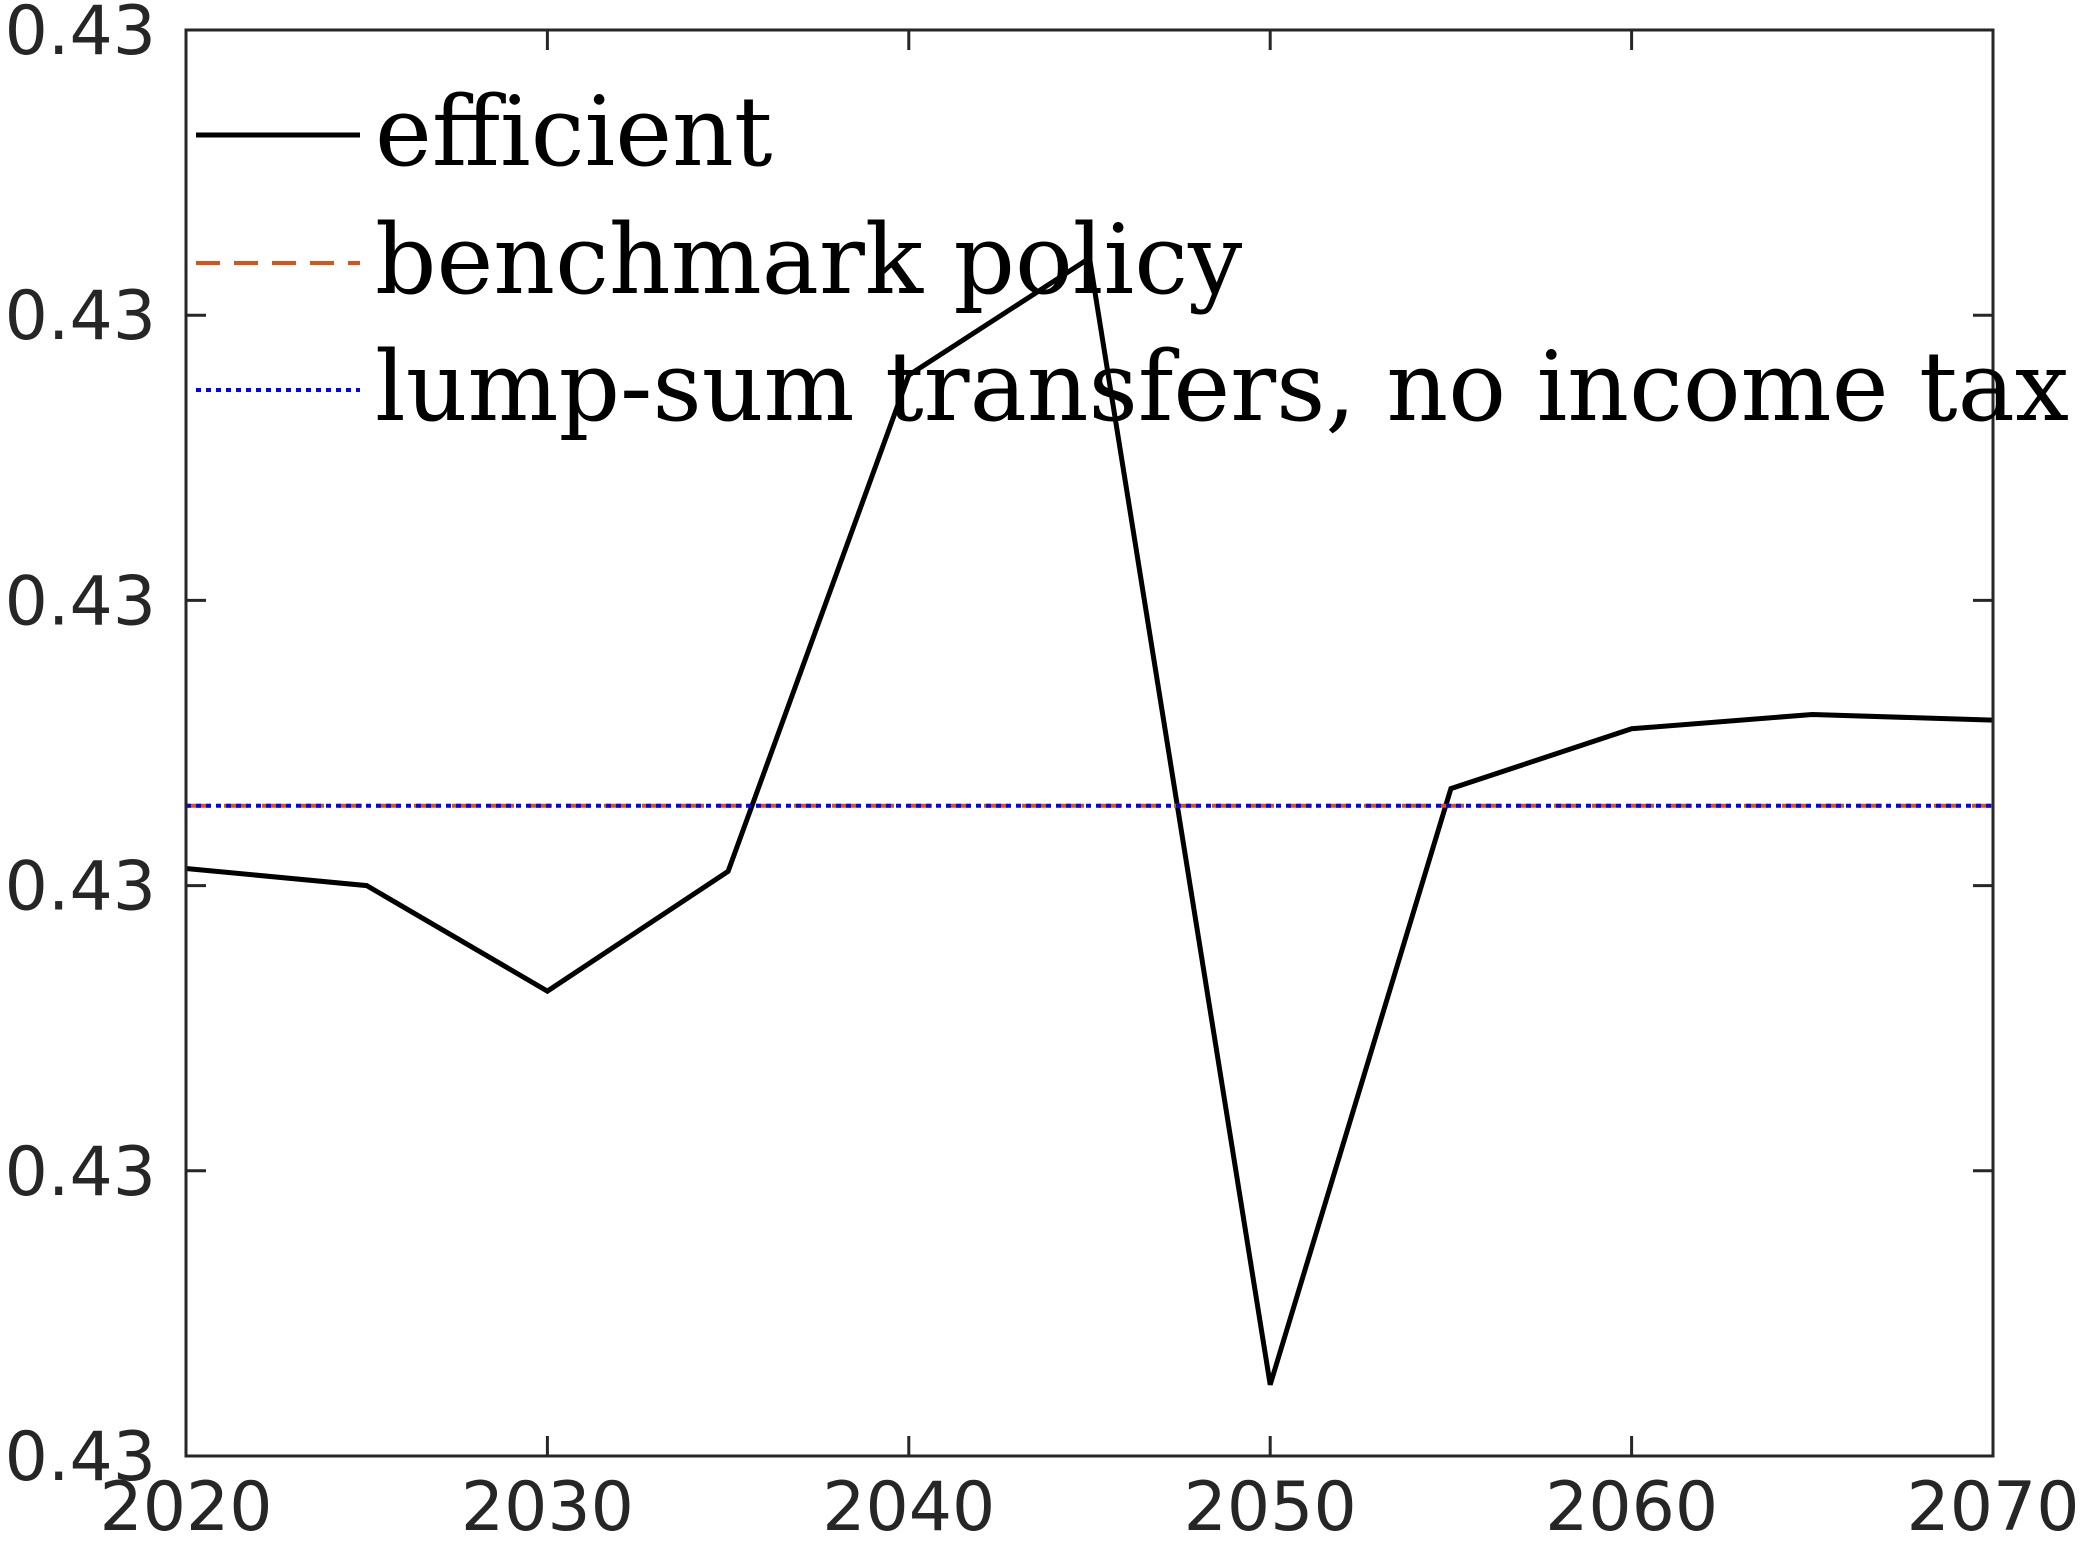  What do you see at coordinates (1631, 1507) in the screenshot?
I see `x-tick-label: 2060` at bounding box center [1631, 1507].